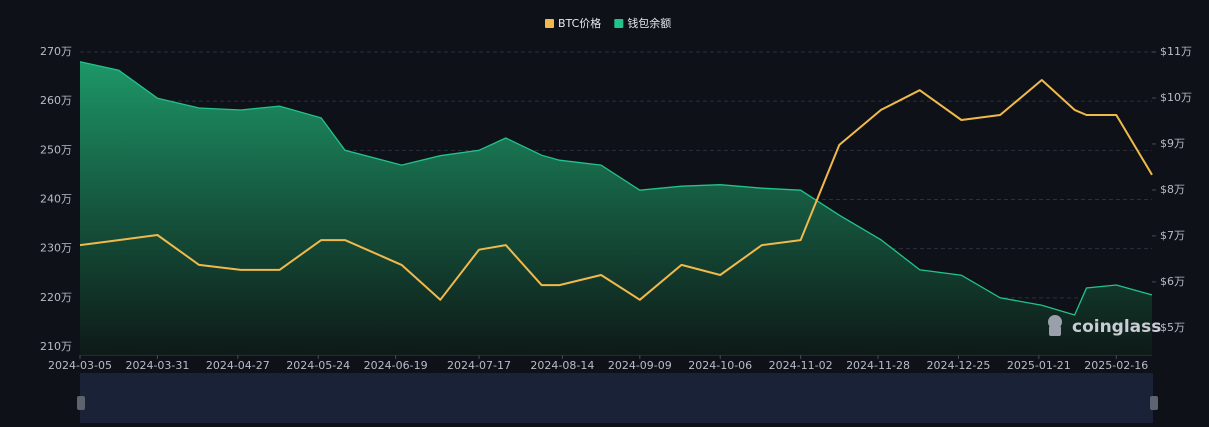 The width and height of the screenshot is (1209, 427). Describe the element at coordinates (616, 398) in the screenshot. I see `navigator` at that location.